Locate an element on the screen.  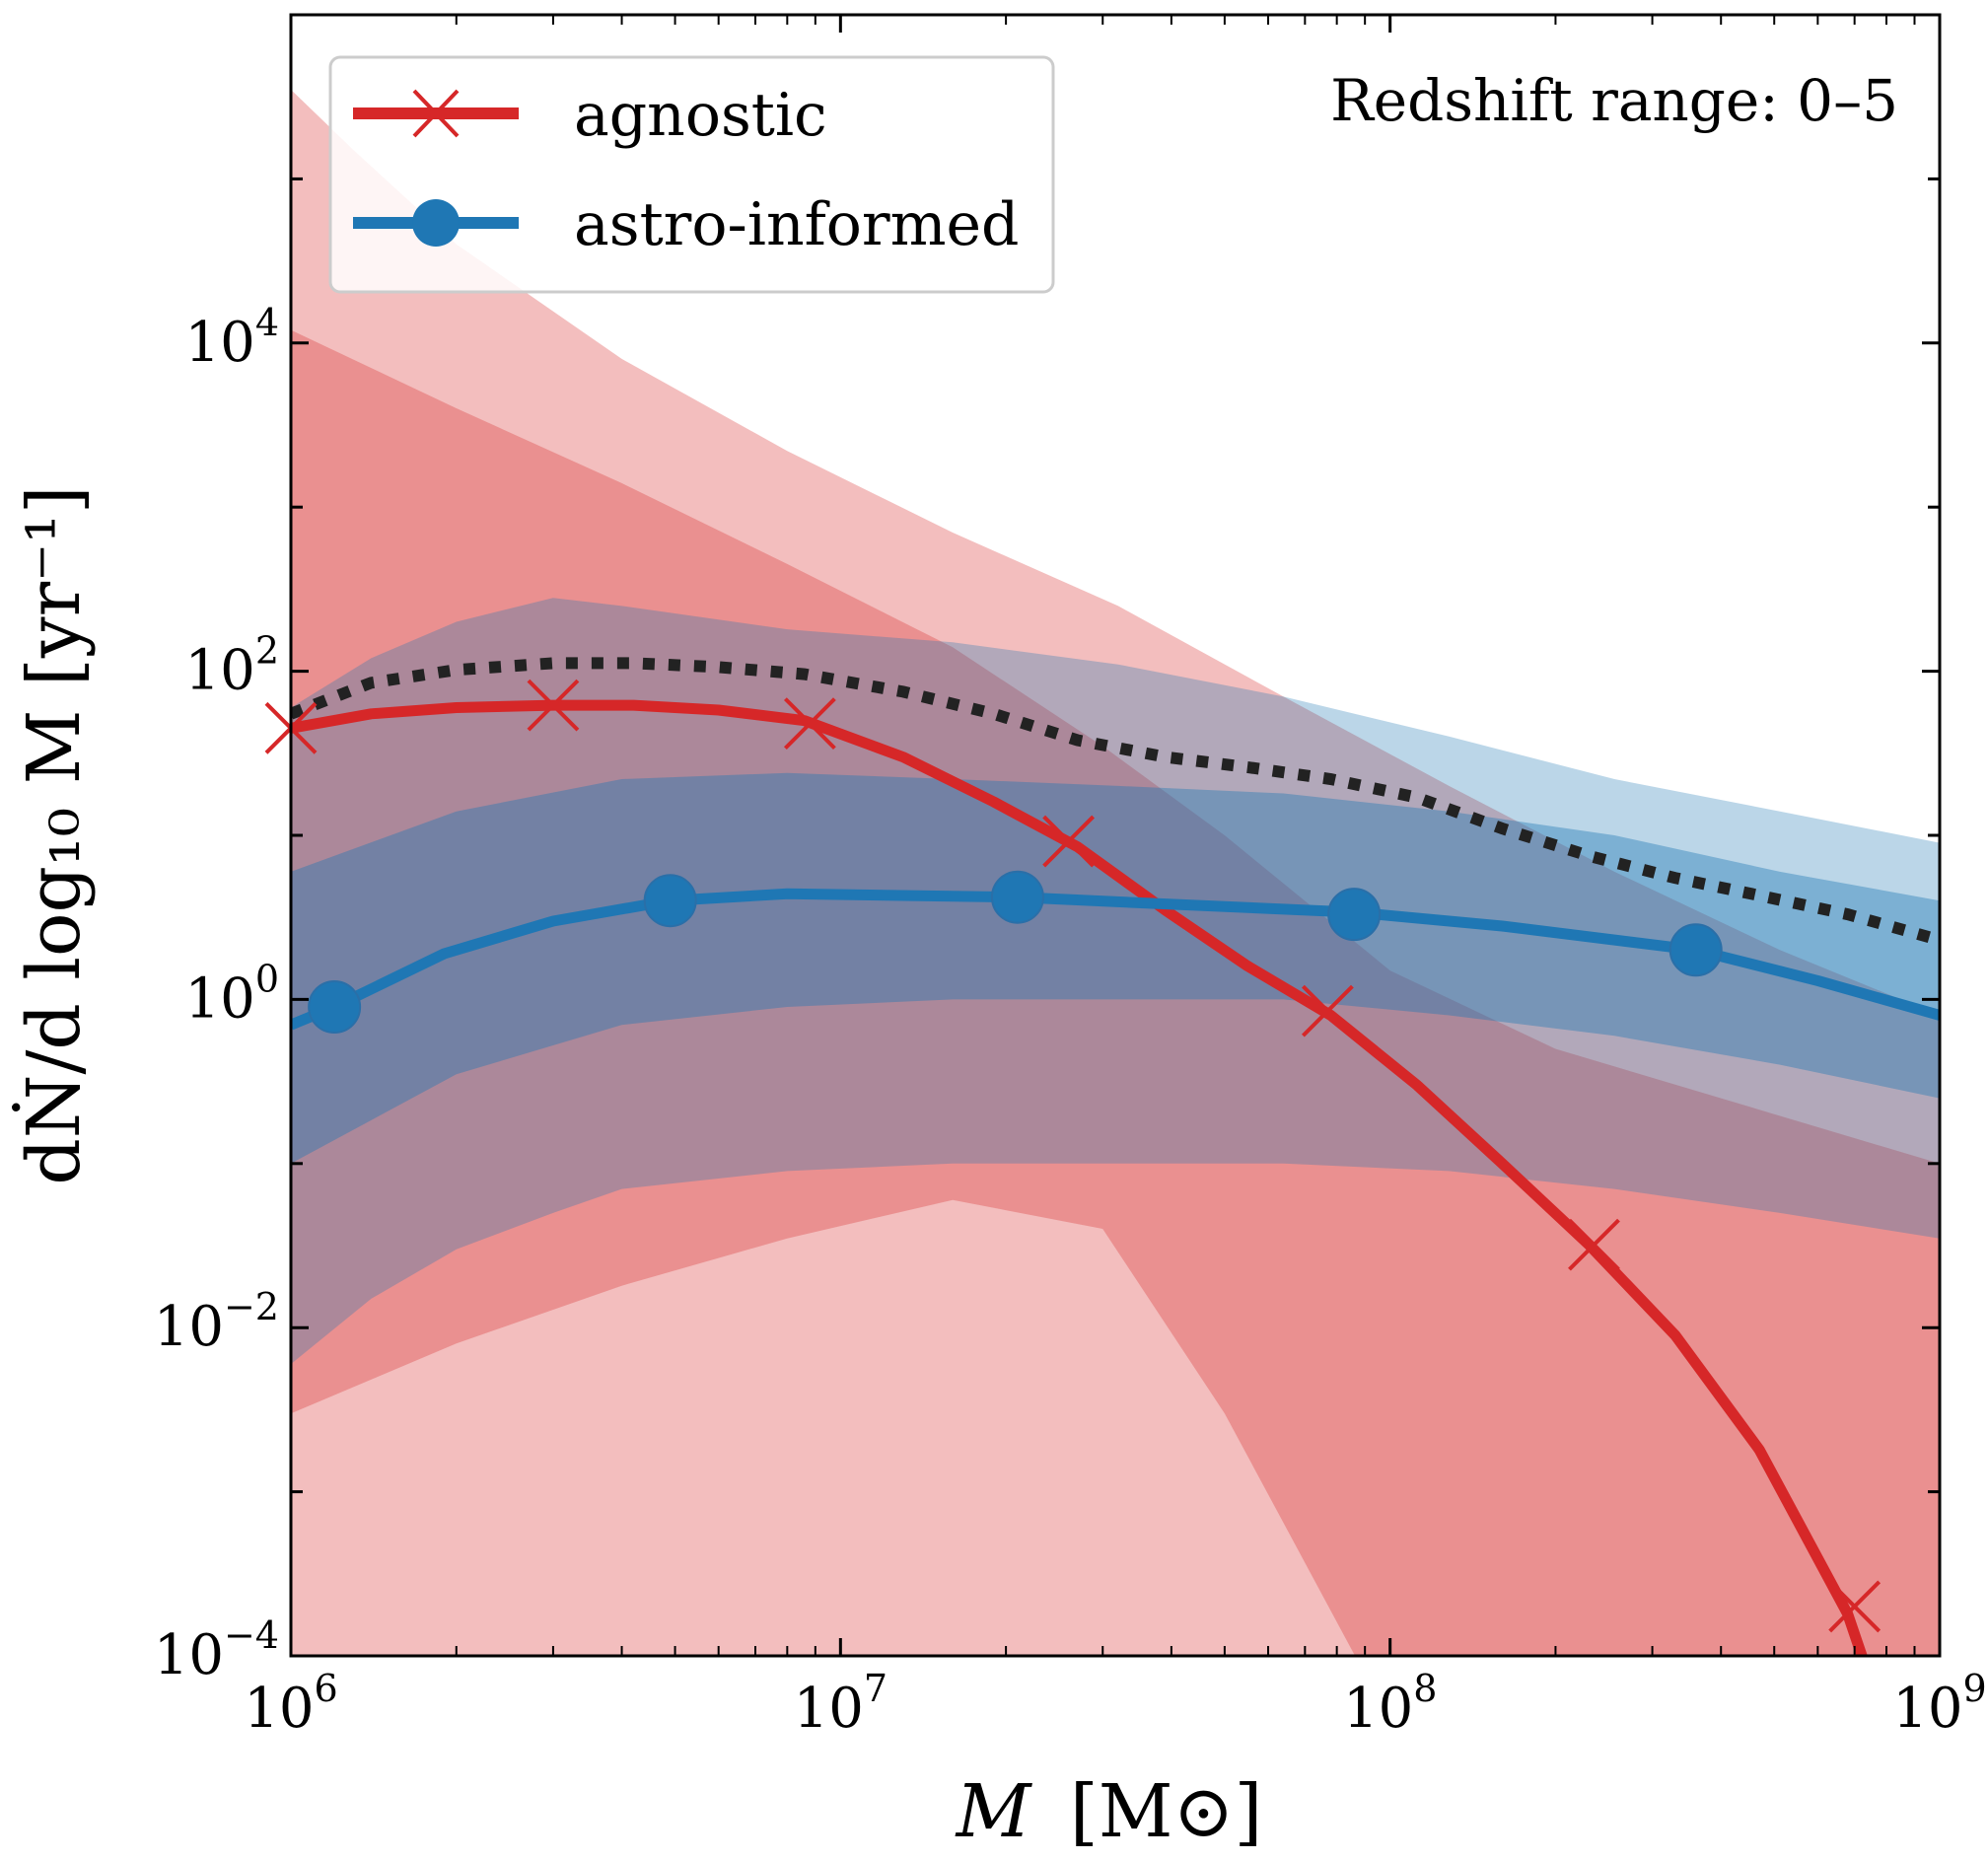
x-tick-label: 10⁶ is located at coordinates (290, 1704).